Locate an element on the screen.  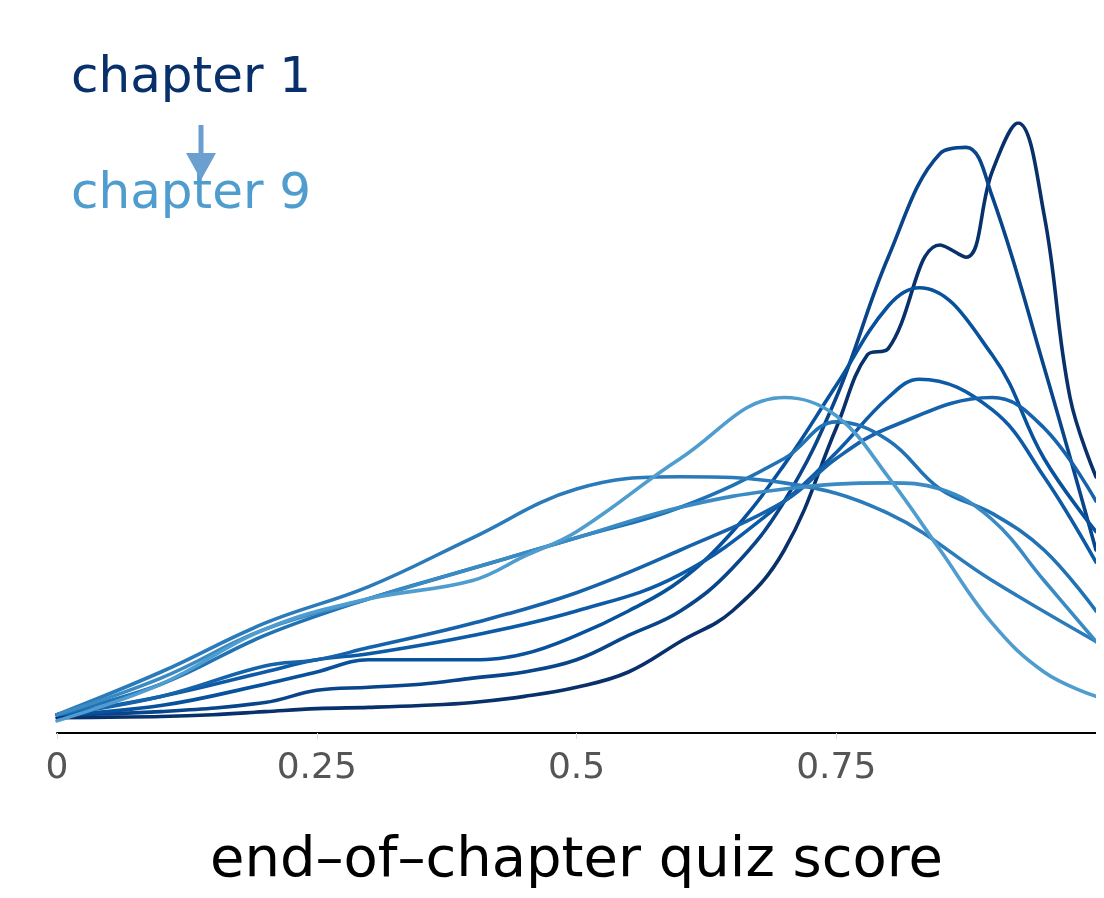
x-tick-label: 0.75 is located at coordinates (836, 765).